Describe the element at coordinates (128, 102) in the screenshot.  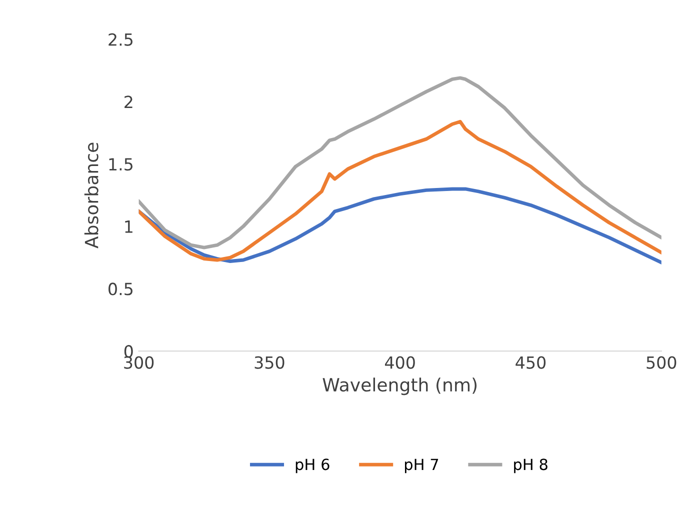
I see `y-tick-label: 2` at that location.